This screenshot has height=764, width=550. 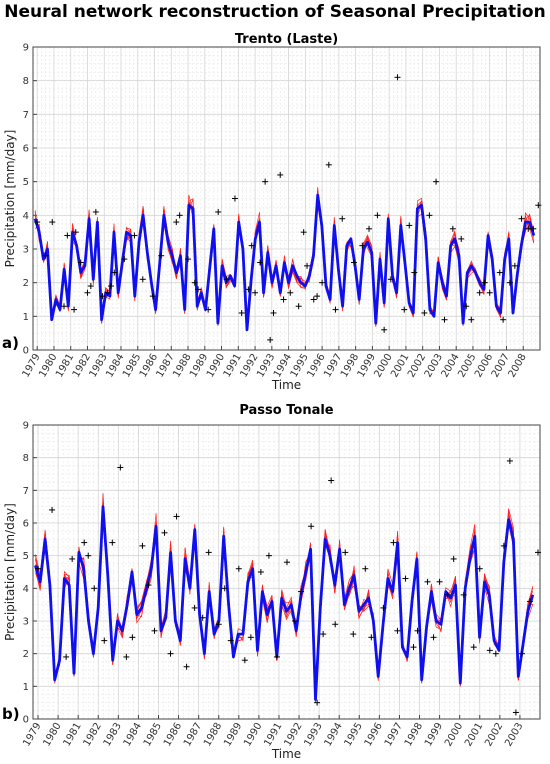 I want to click on panel-title: Trento (Laste), so click(x=286, y=39).